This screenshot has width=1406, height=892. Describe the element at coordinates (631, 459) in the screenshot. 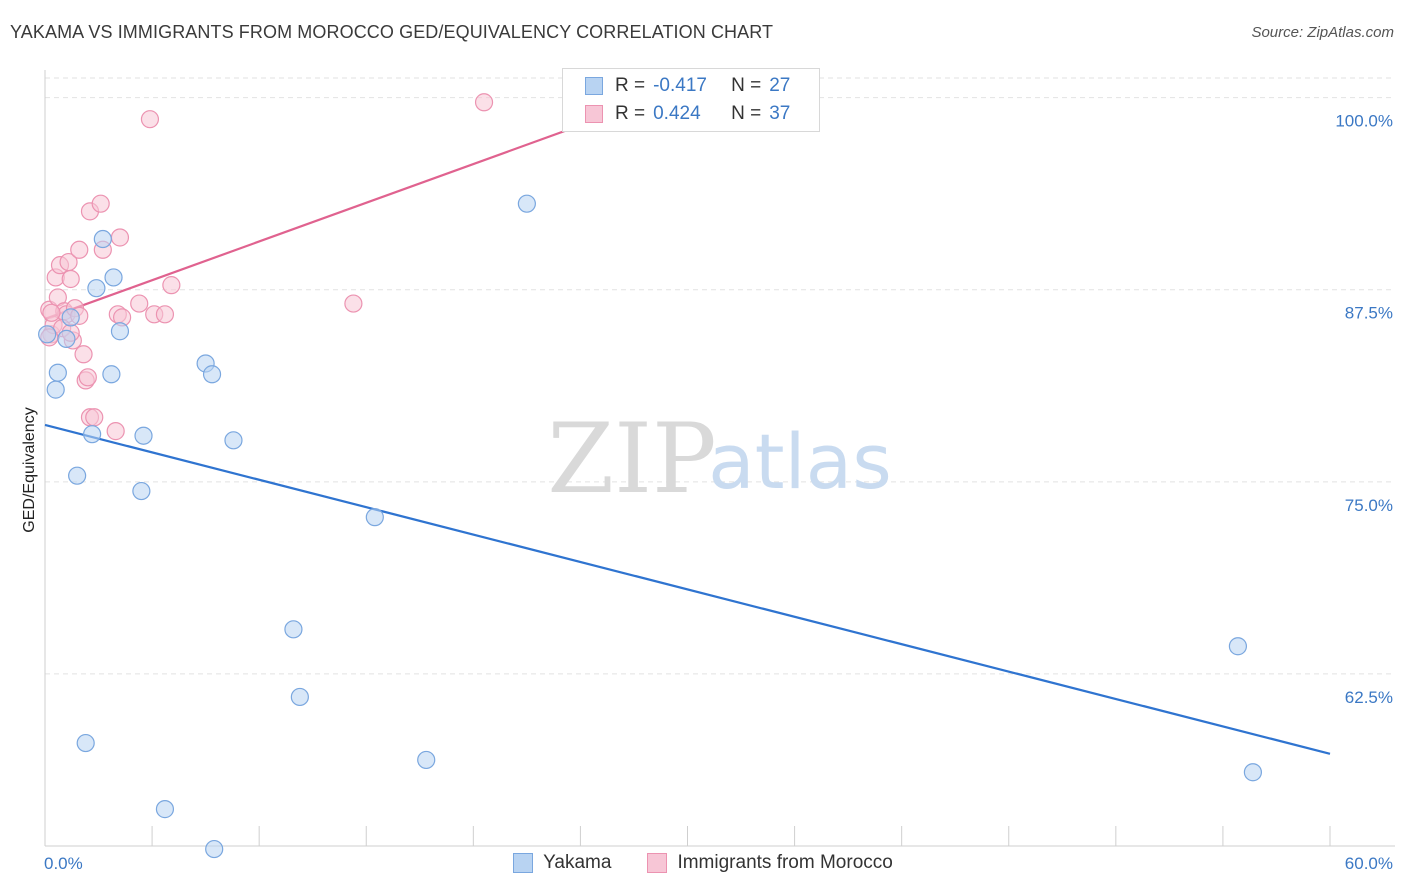

I see `watermark-zip: ZIP` at that location.